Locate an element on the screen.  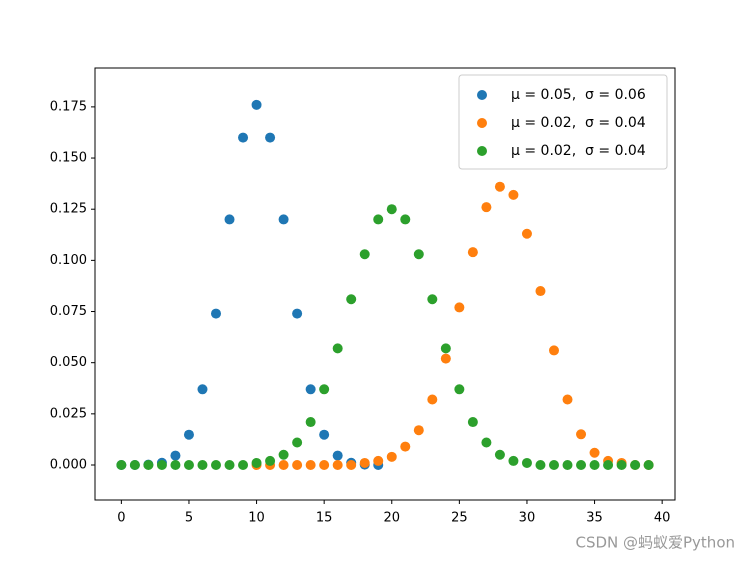
x-tick-label: 20 is located at coordinates (391, 518).